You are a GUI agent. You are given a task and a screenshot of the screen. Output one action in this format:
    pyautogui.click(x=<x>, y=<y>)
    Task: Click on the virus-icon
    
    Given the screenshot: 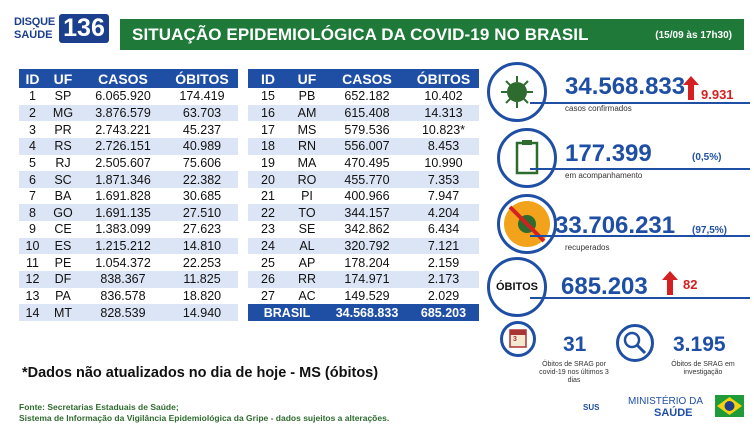 What is the action you would take?
    pyautogui.click(x=517, y=92)
    